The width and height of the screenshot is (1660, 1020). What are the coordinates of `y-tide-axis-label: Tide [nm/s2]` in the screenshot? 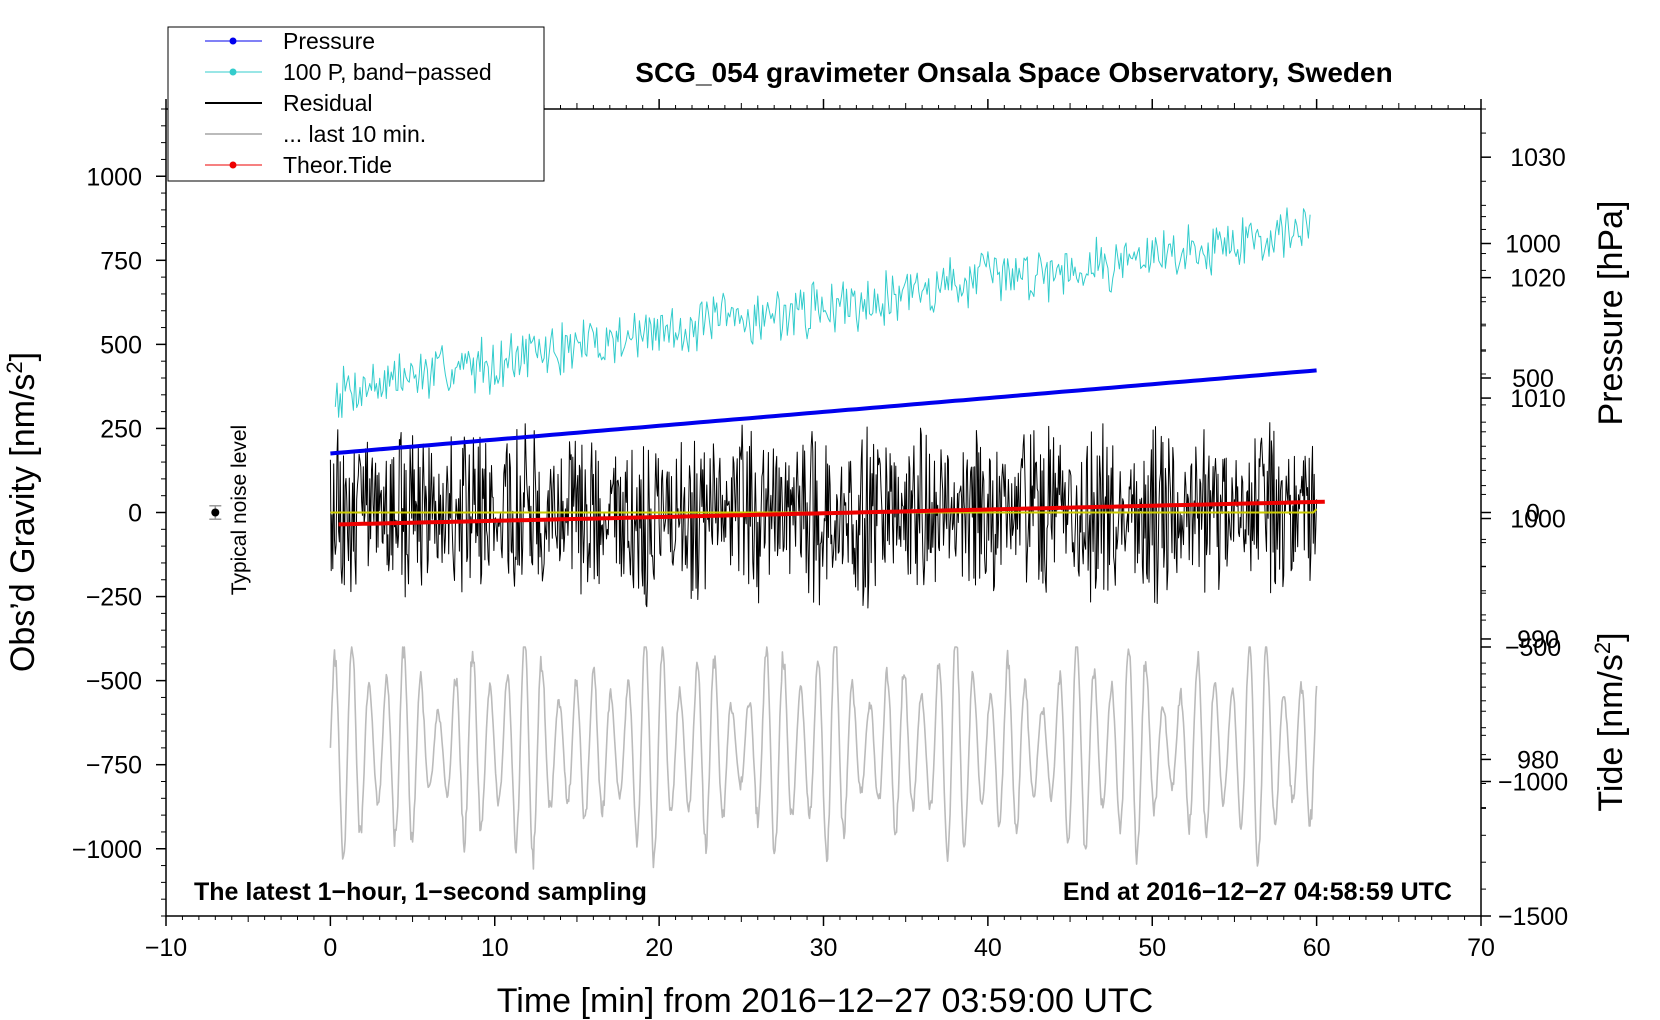 It's located at (1610, 721).